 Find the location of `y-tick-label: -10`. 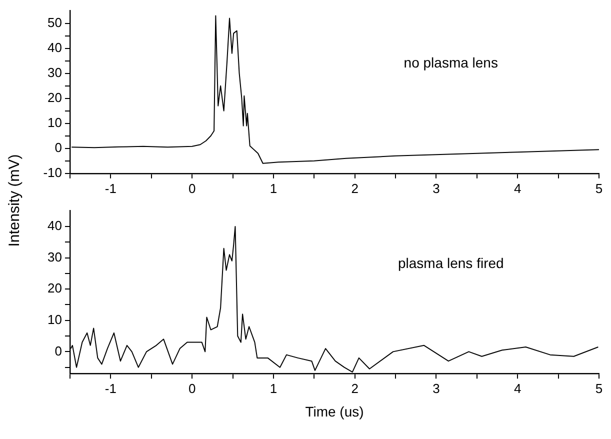

y-tick-label: -10 is located at coordinates (52, 172).